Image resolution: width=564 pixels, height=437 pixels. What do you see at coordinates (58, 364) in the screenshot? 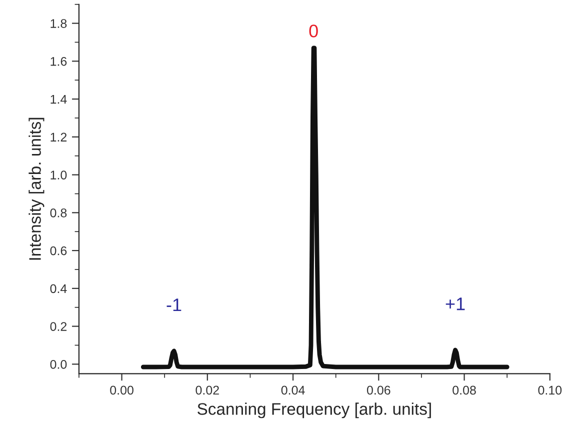
I see `y-tick-label: 0.0` at bounding box center [58, 364].